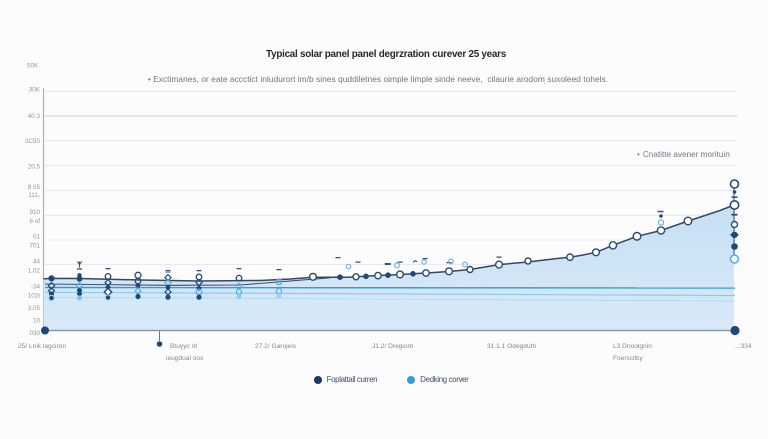  I want to click on svg-text: 1.02, so click(34, 271).